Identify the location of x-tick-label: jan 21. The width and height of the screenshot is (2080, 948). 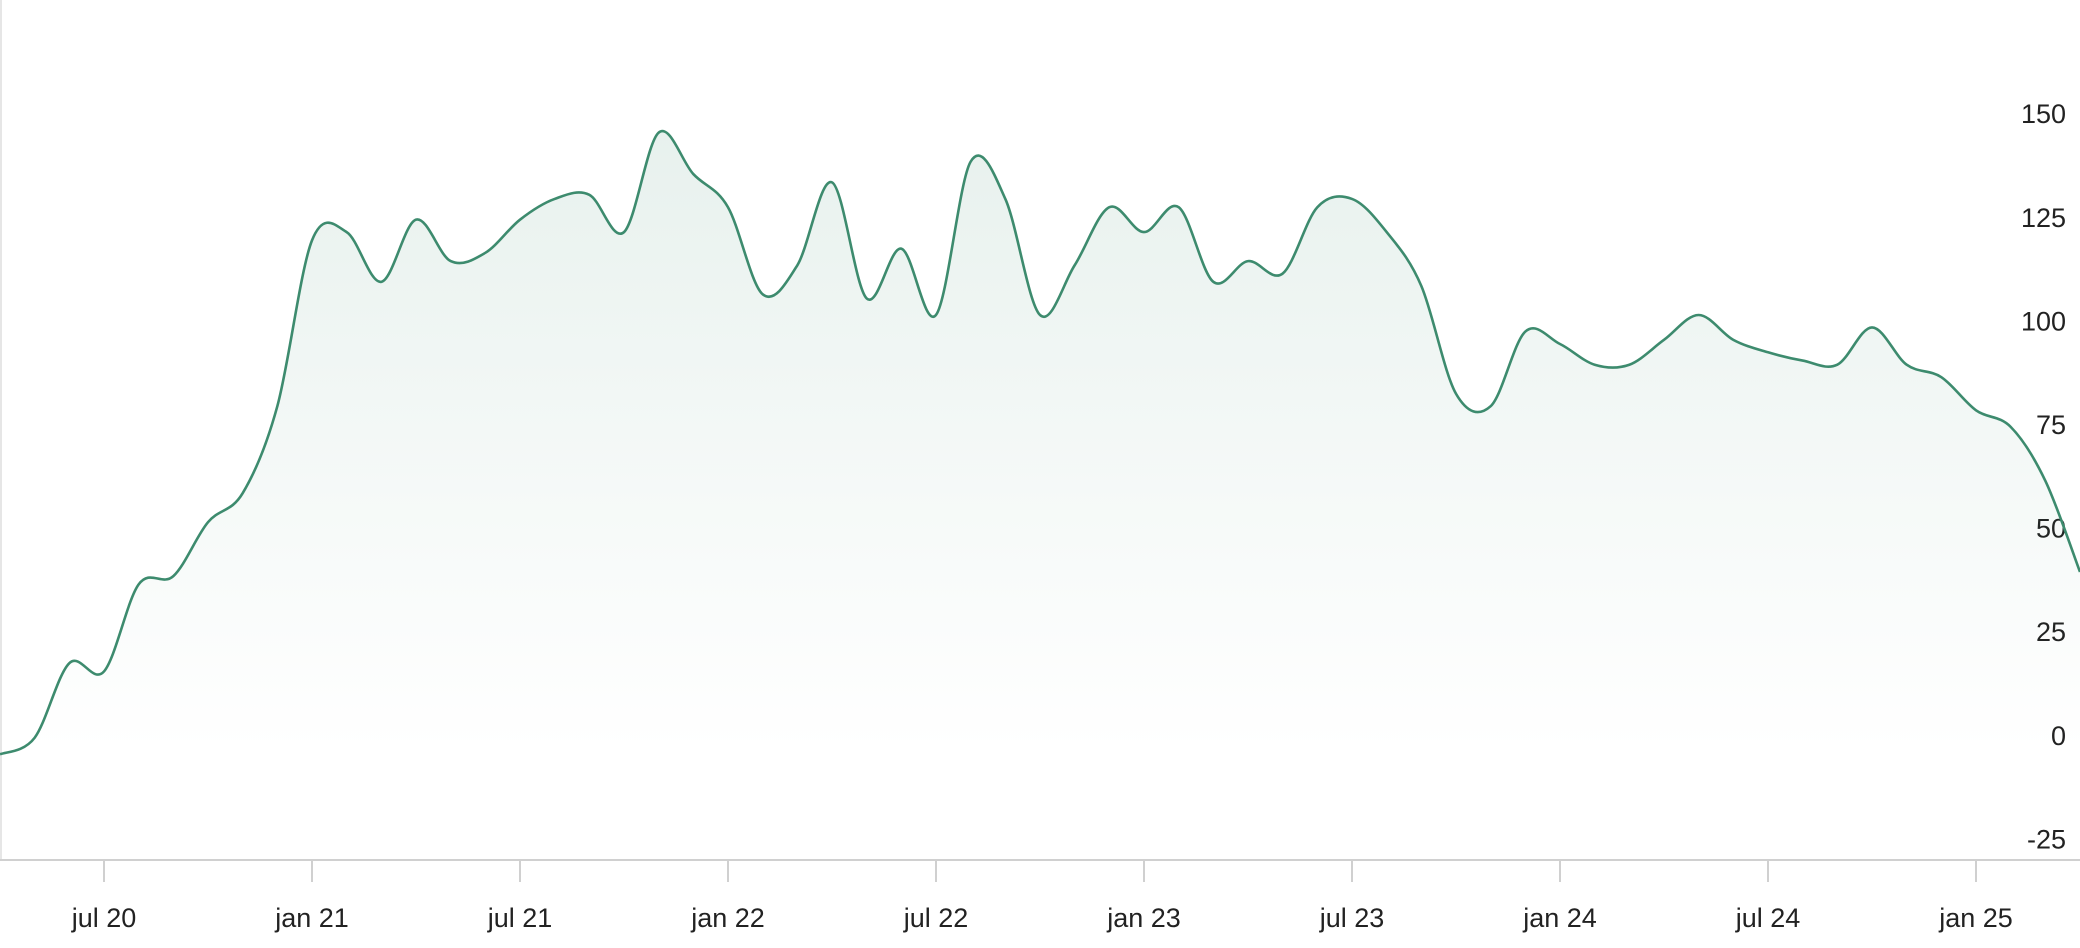
(311, 918).